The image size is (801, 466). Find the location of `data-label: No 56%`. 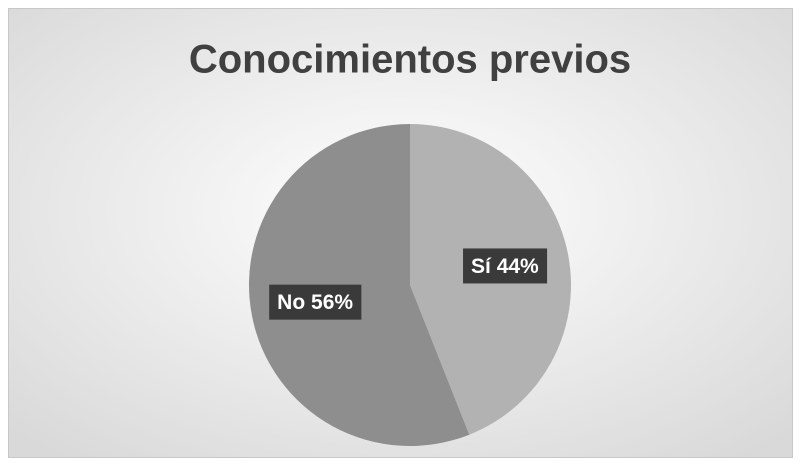

data-label: No 56% is located at coordinates (315, 302).